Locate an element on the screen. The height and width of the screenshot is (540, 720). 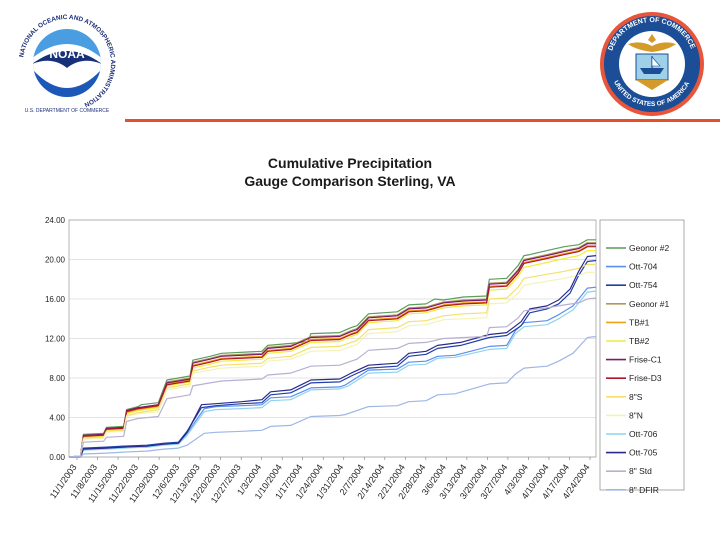
y-tick-label: 4.00 is located at coordinates (57, 418).